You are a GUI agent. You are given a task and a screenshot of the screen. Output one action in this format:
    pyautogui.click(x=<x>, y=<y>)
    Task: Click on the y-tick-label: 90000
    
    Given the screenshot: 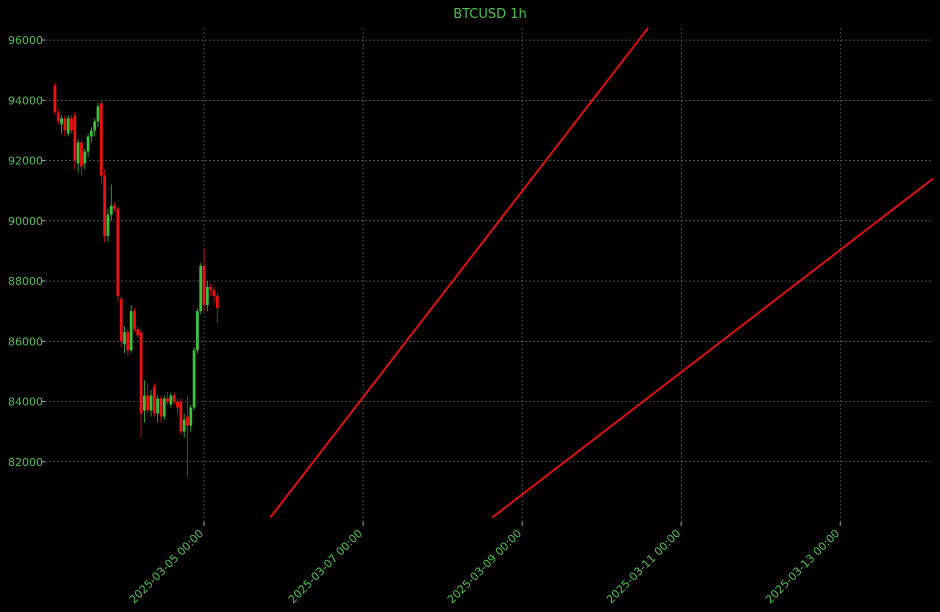 What is the action you would take?
    pyautogui.click(x=25, y=221)
    